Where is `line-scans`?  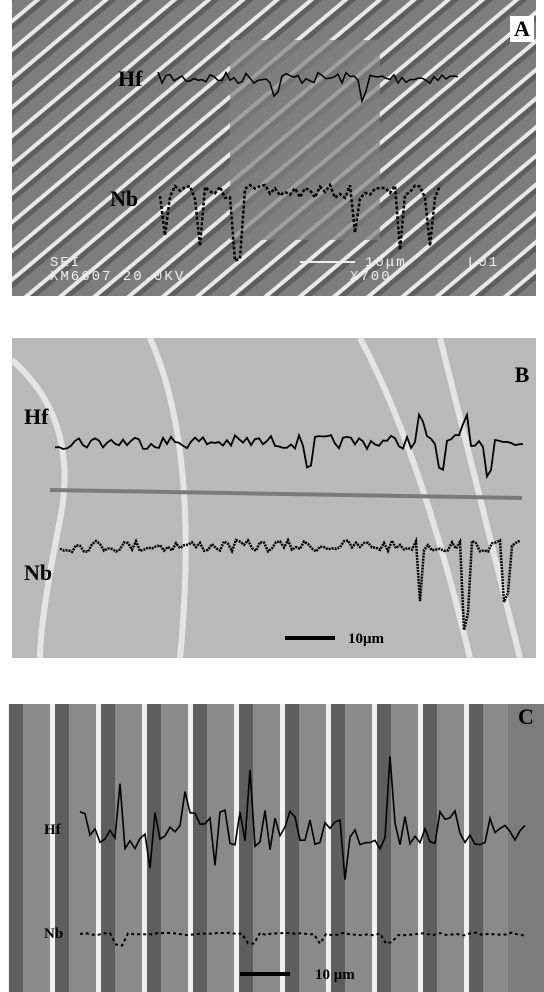 line-scans is located at coordinates (308, 166).